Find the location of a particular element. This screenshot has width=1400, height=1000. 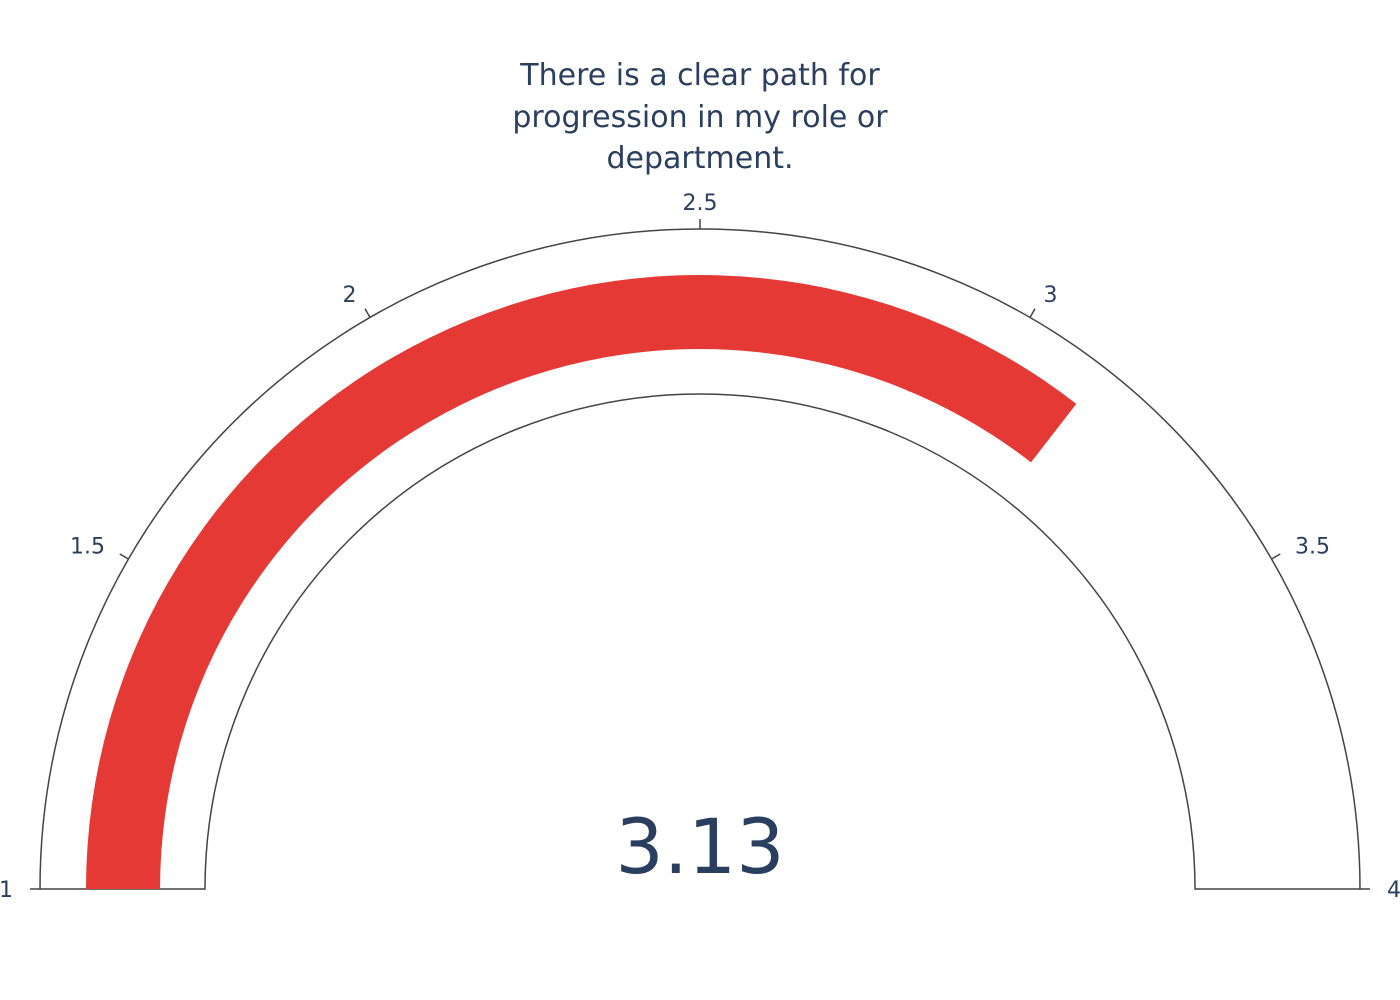

gauge-tick-label: 3.5 is located at coordinates (1312, 547).